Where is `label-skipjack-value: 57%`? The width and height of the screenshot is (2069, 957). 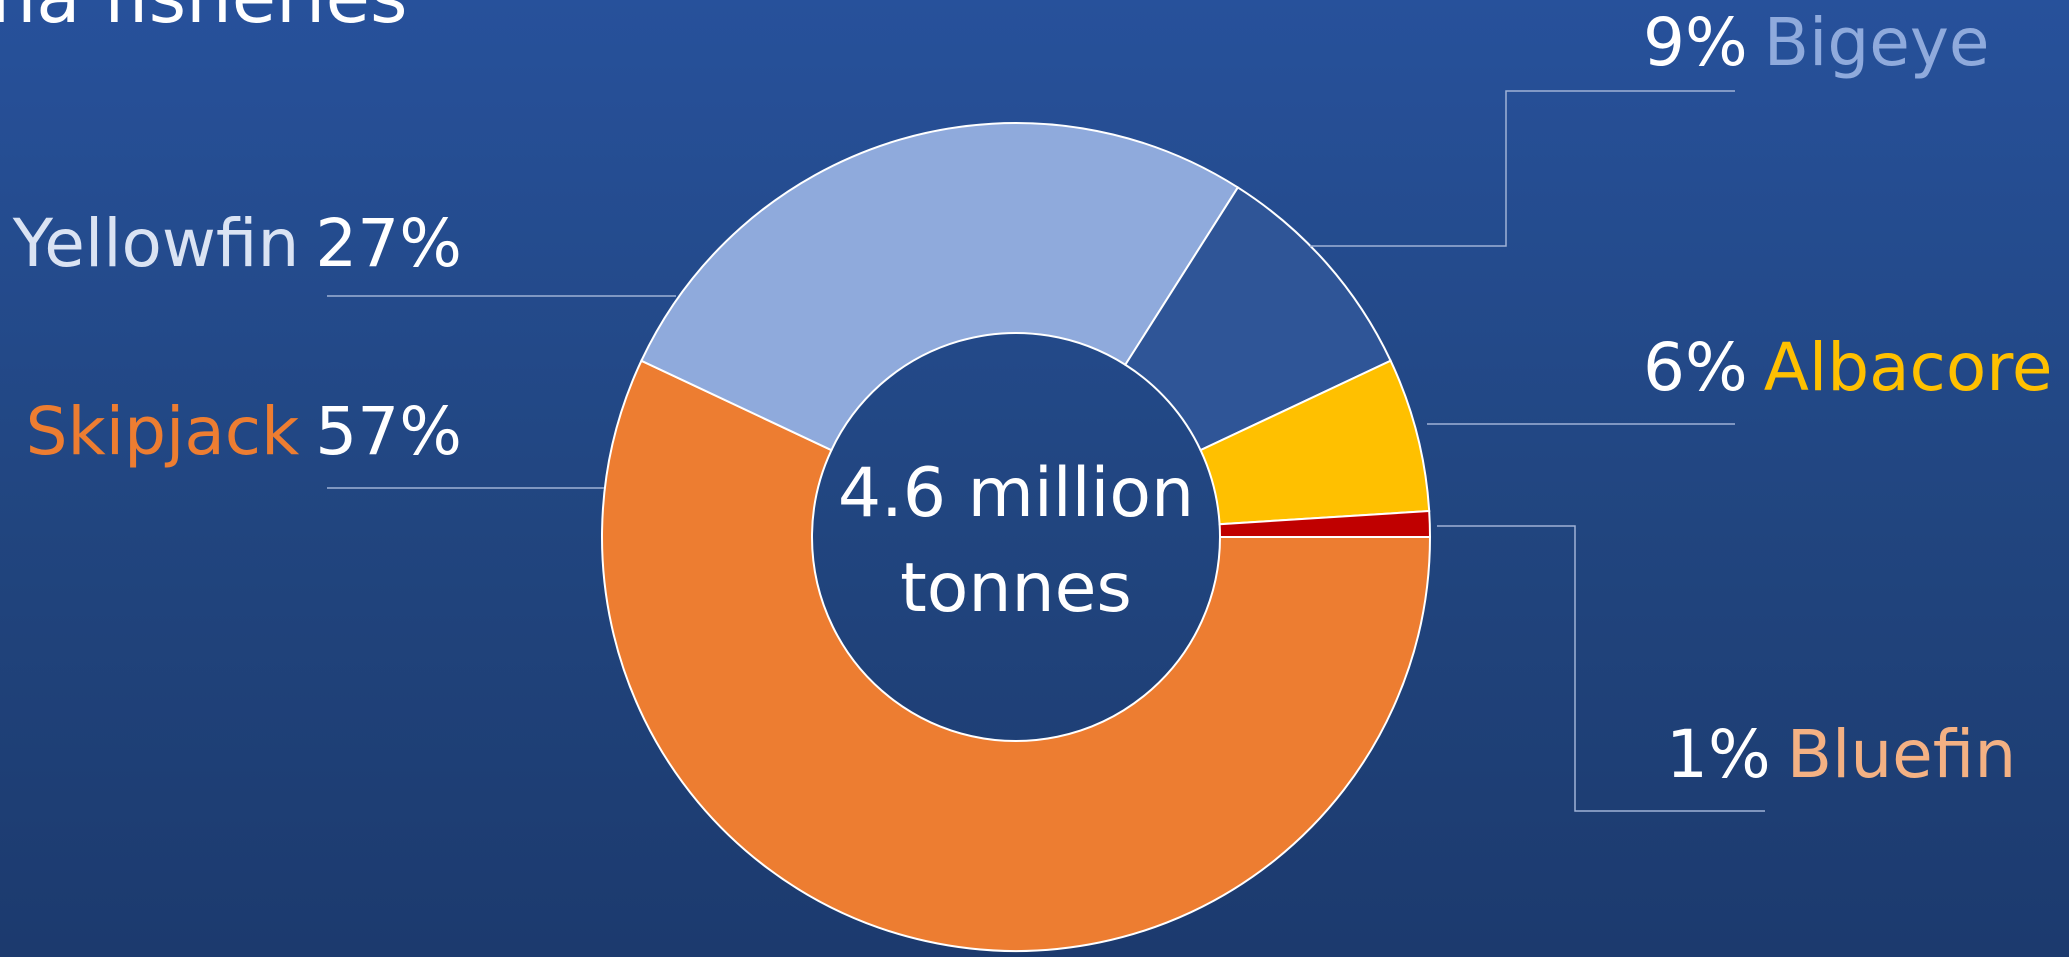
label-skipjack-value: 57% is located at coordinates (388, 431).